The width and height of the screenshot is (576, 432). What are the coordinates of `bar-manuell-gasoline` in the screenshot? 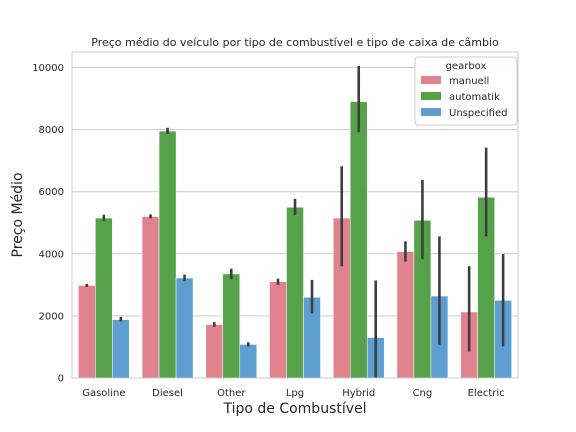 It's located at (87, 332).